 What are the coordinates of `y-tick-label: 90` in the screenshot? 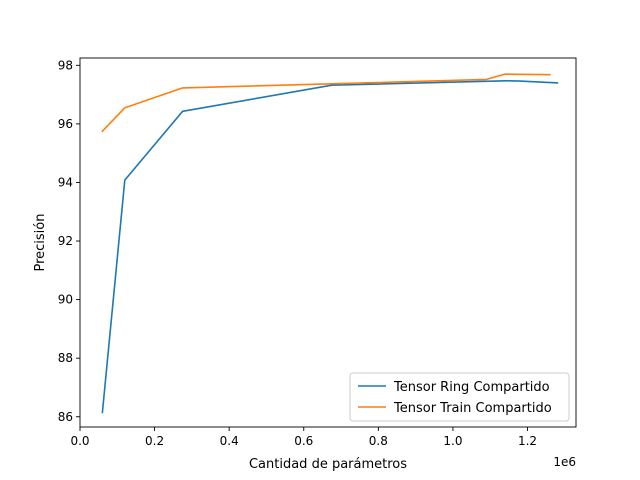 It's located at (65, 300).